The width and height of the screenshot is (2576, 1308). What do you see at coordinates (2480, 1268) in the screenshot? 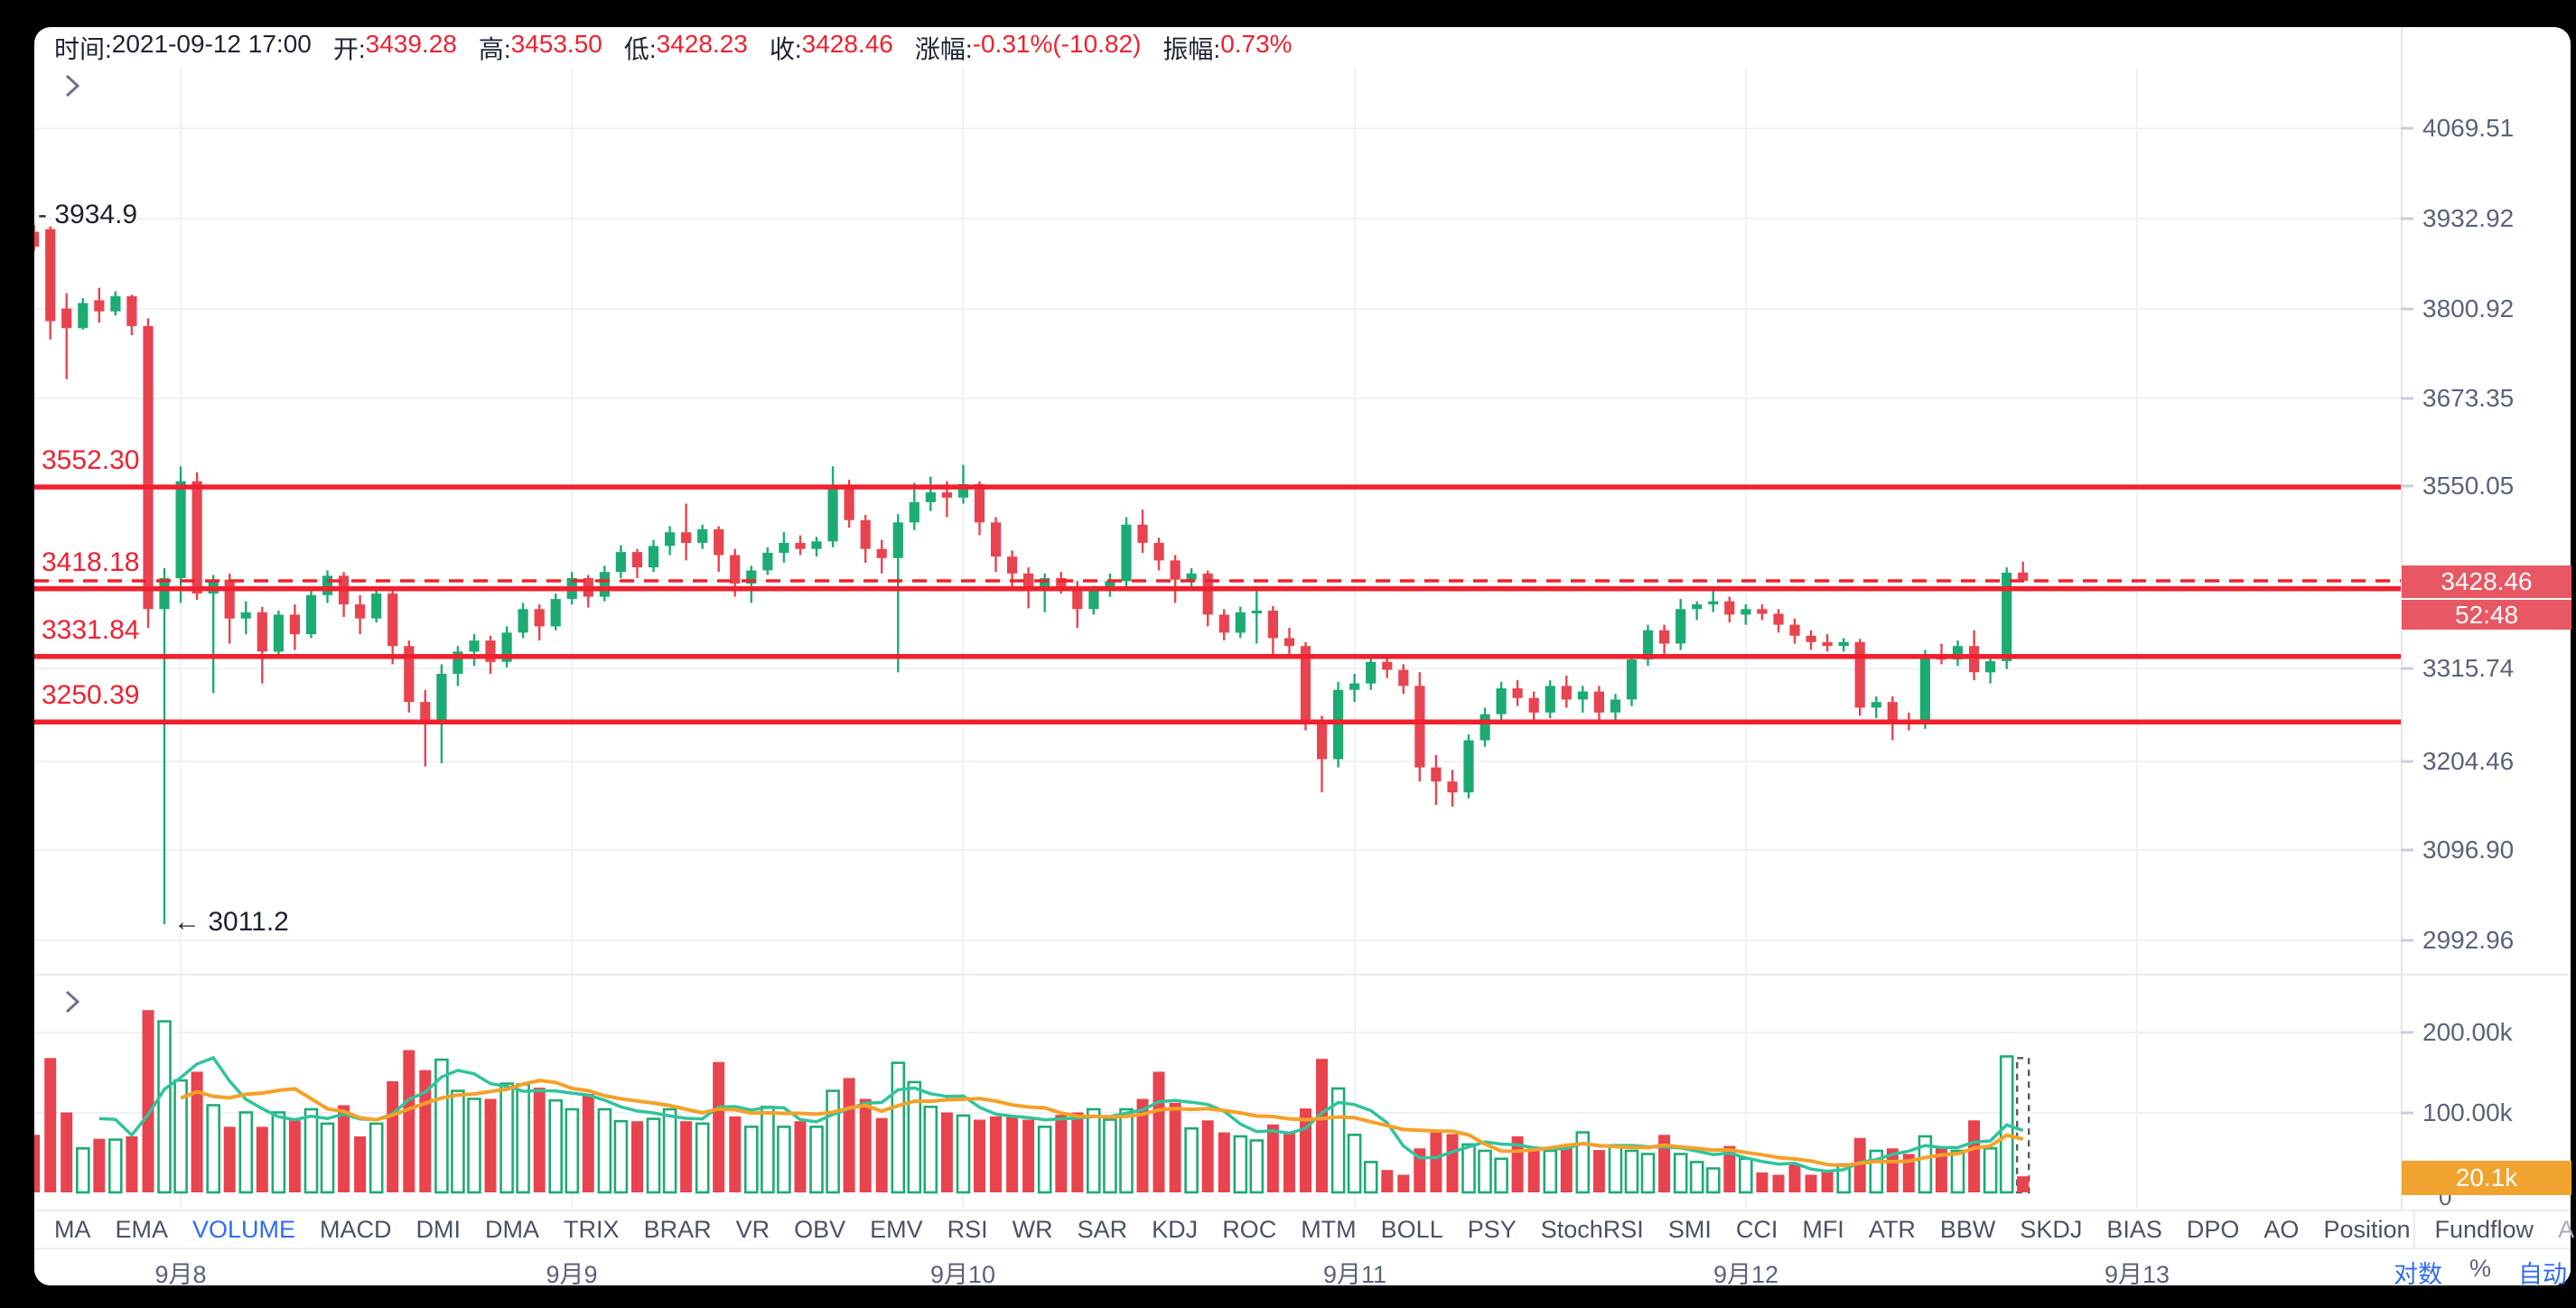
I see `scale-control-percent: %` at bounding box center [2480, 1268].